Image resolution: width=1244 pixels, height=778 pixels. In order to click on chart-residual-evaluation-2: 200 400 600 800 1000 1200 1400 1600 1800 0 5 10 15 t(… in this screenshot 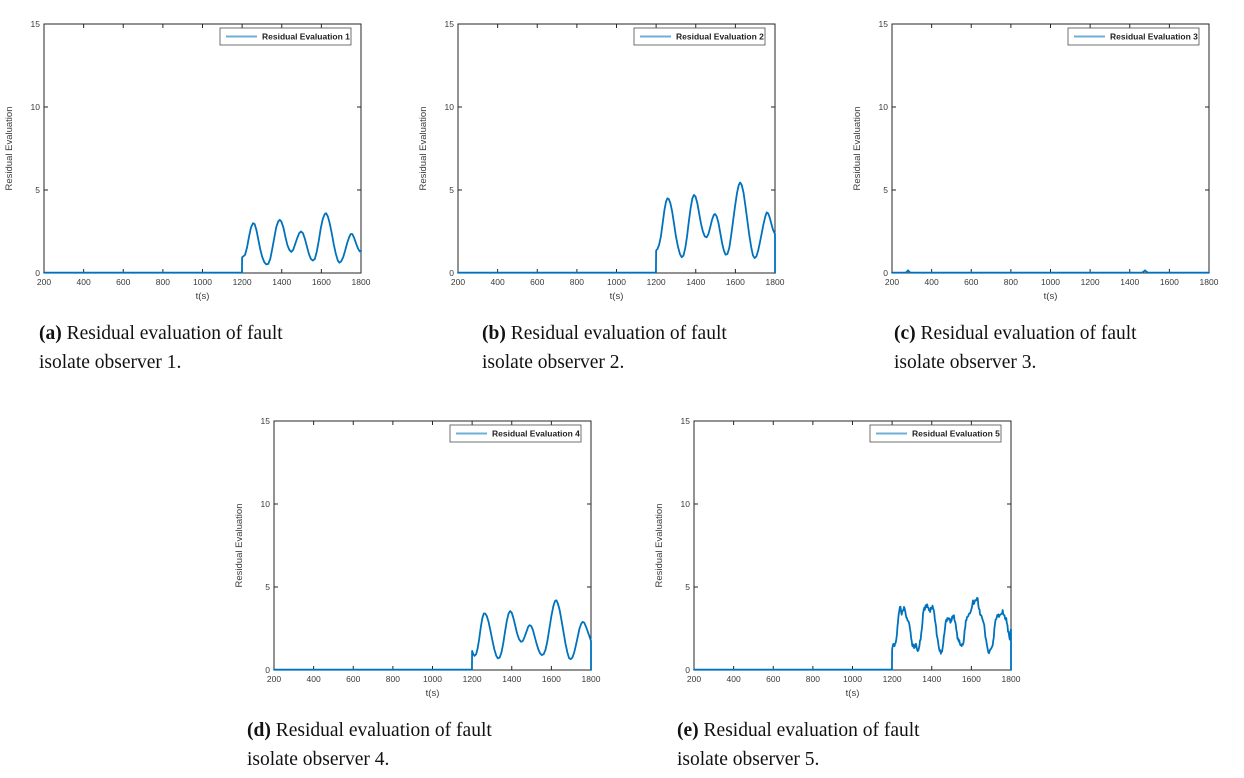, I will do `click(601, 152)`.